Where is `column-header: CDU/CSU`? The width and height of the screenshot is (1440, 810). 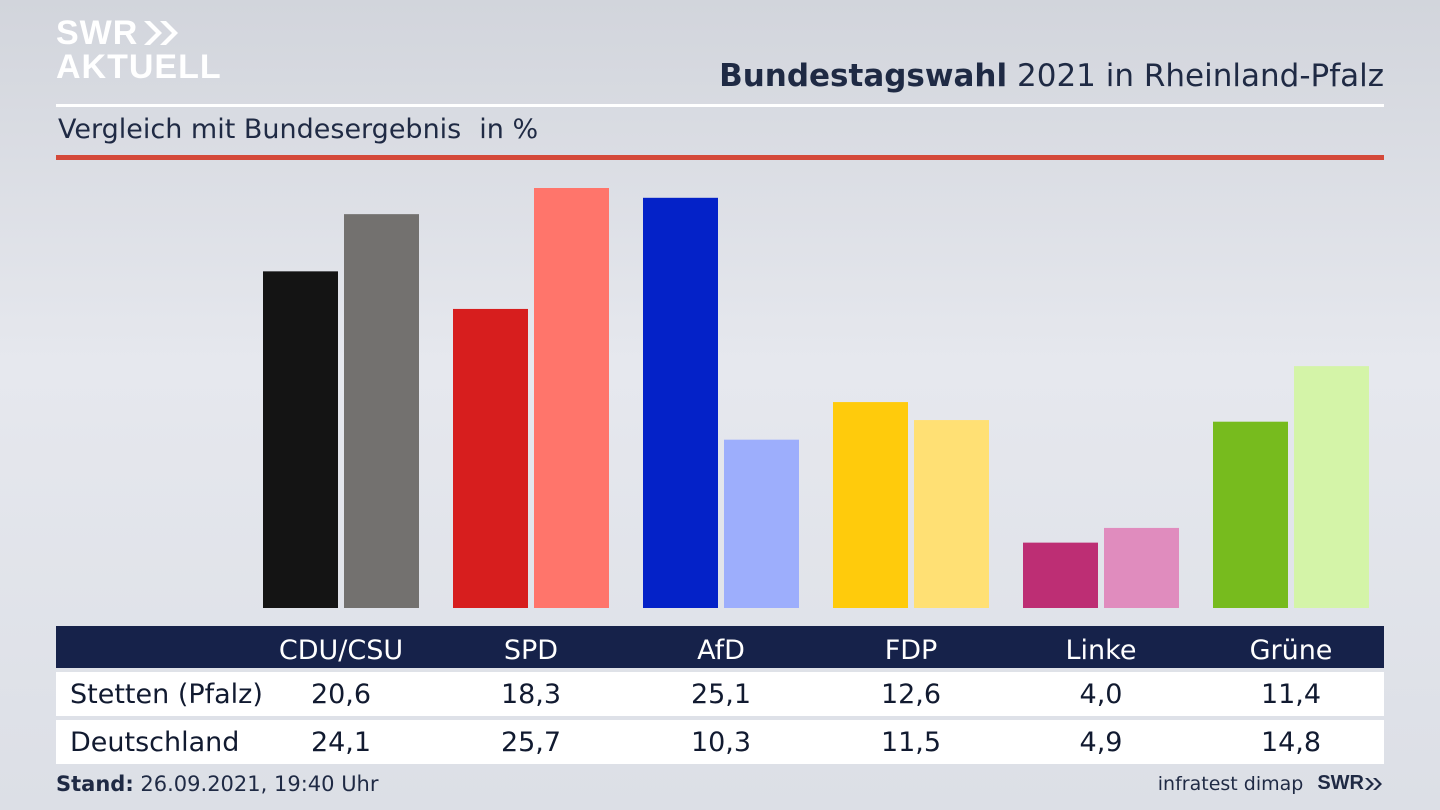 column-header: CDU/CSU is located at coordinates (341, 650).